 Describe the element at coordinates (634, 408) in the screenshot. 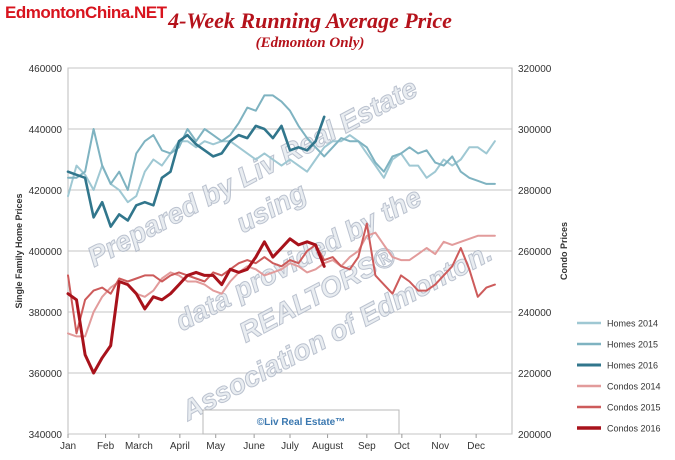

I see `legend-label: Condos 2015` at that location.